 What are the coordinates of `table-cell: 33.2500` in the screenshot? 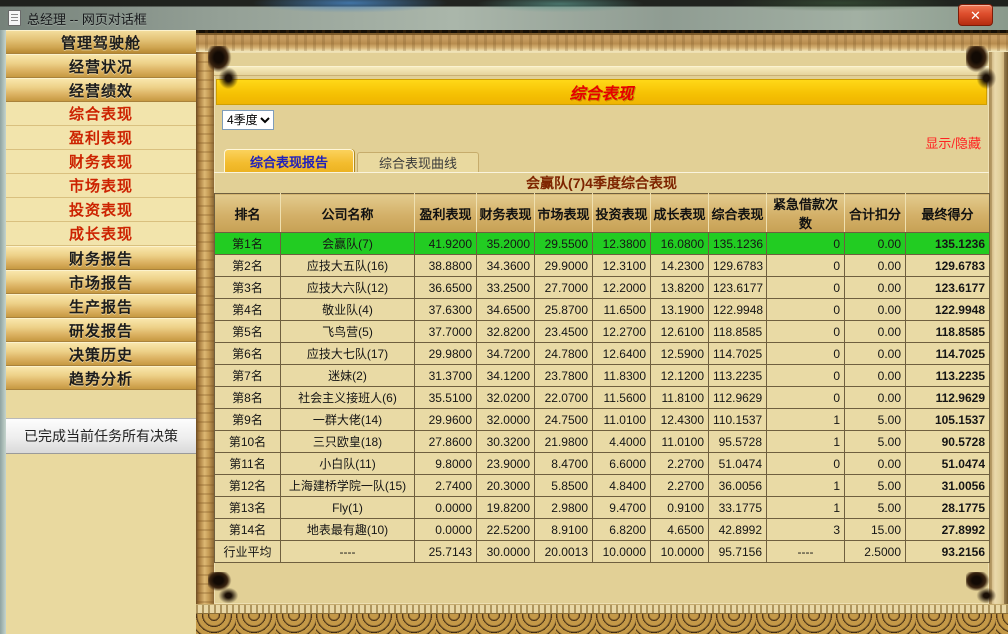 It's located at (505, 287).